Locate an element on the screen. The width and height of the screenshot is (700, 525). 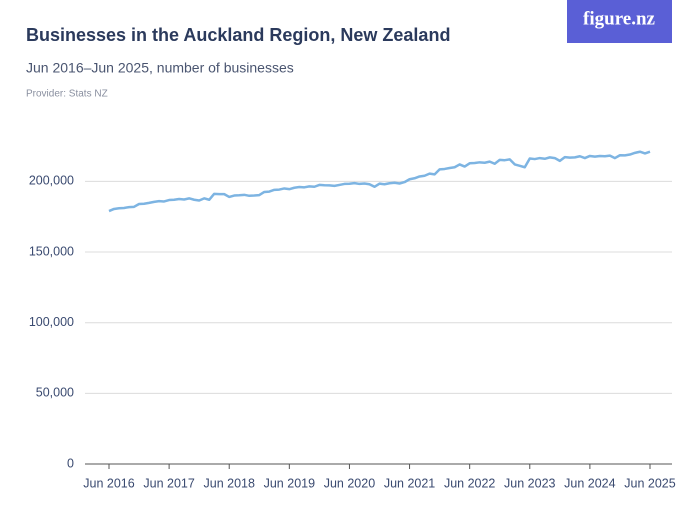
logo-box is located at coordinates (619, 21).